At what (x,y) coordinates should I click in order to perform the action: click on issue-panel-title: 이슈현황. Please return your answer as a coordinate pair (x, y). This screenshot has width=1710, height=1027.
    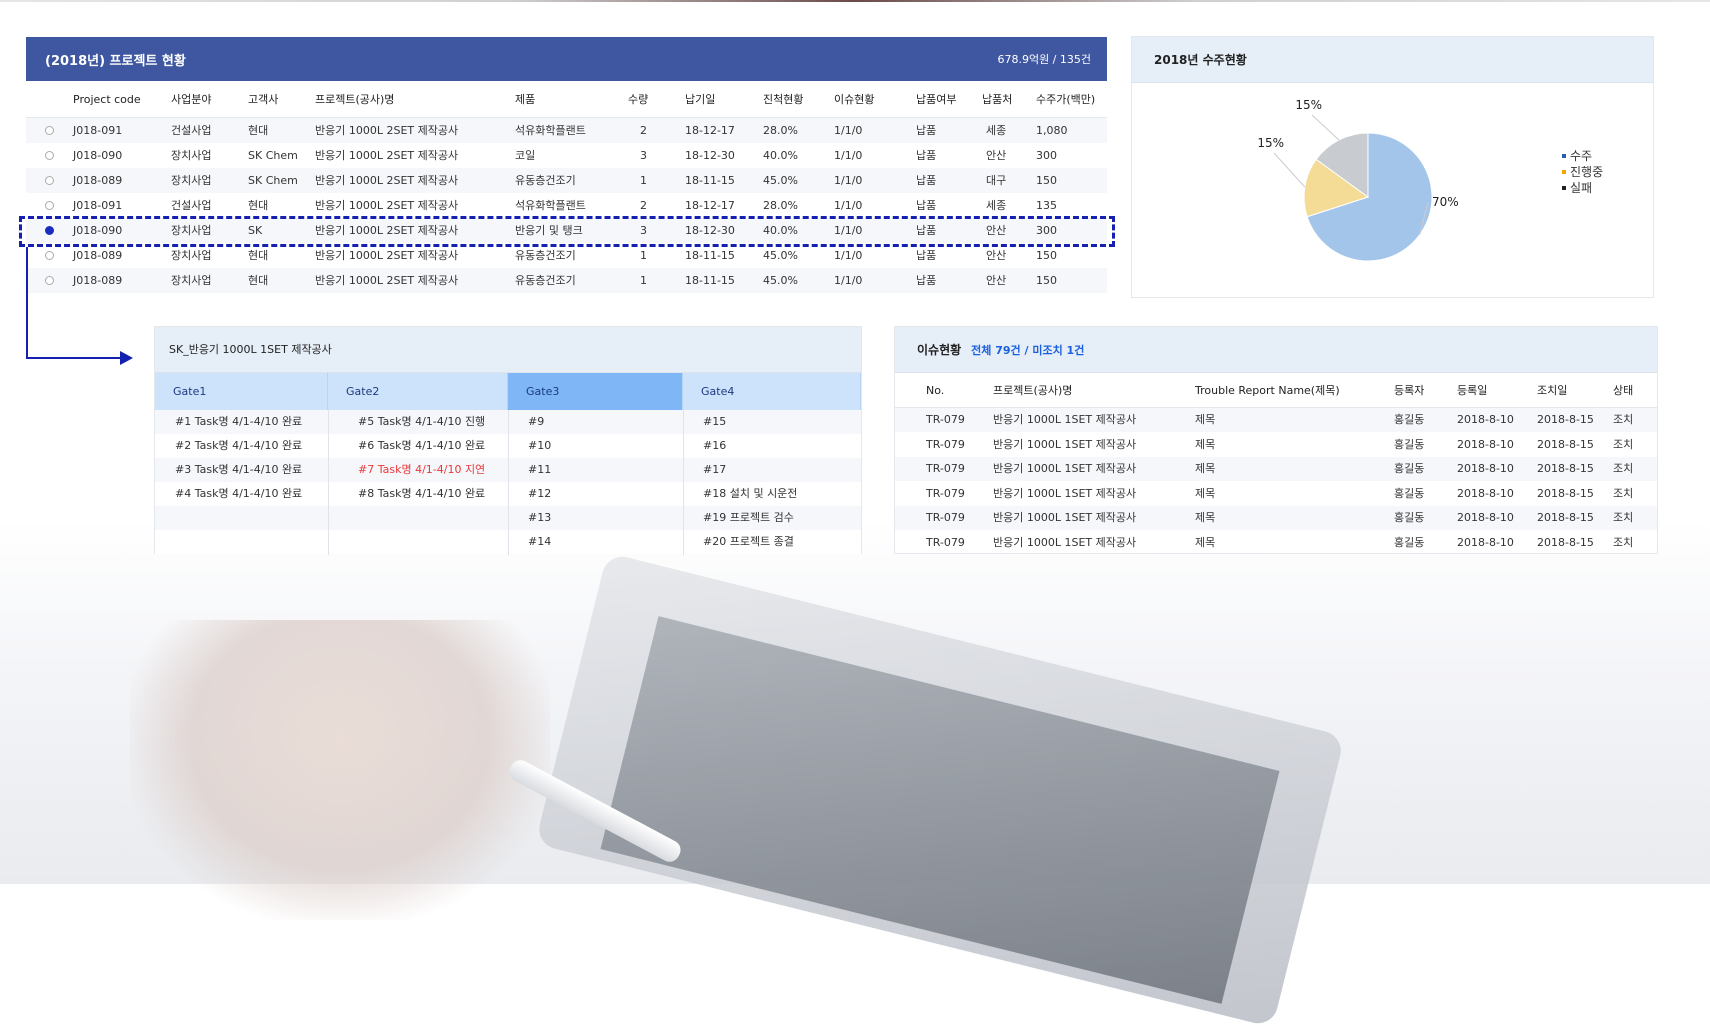
    Looking at the image, I should click on (939, 350).